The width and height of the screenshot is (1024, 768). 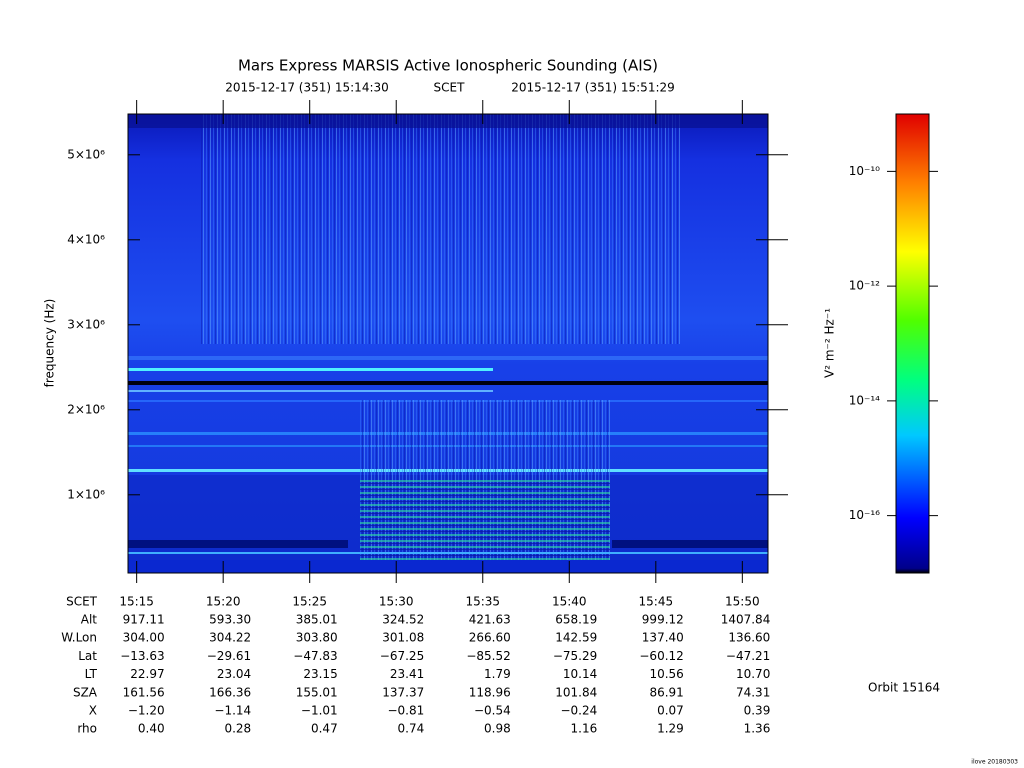 What do you see at coordinates (497, 674) in the screenshot?
I see `ephemeris-value: 1.79` at bounding box center [497, 674].